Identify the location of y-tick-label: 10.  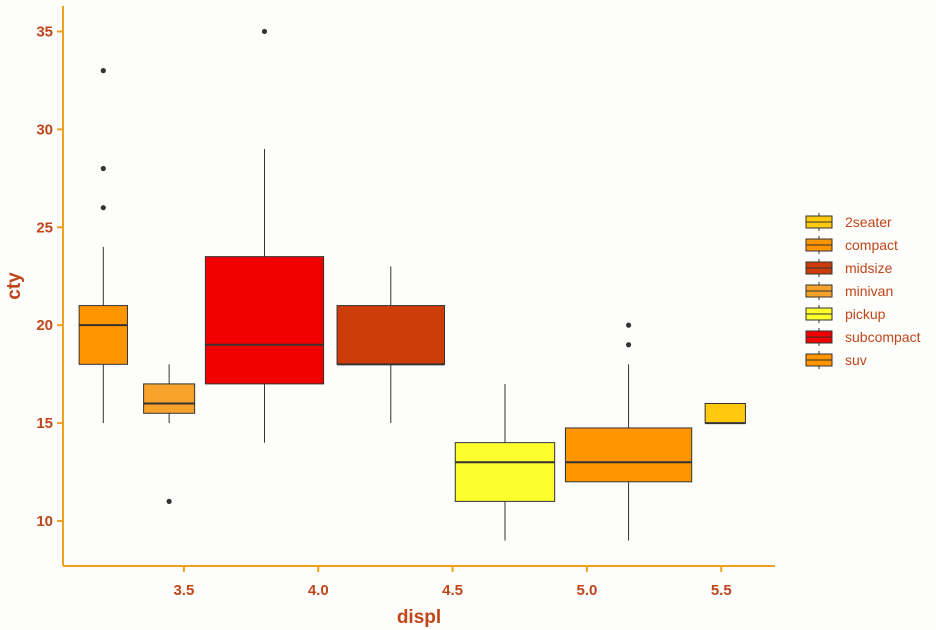
(44, 521).